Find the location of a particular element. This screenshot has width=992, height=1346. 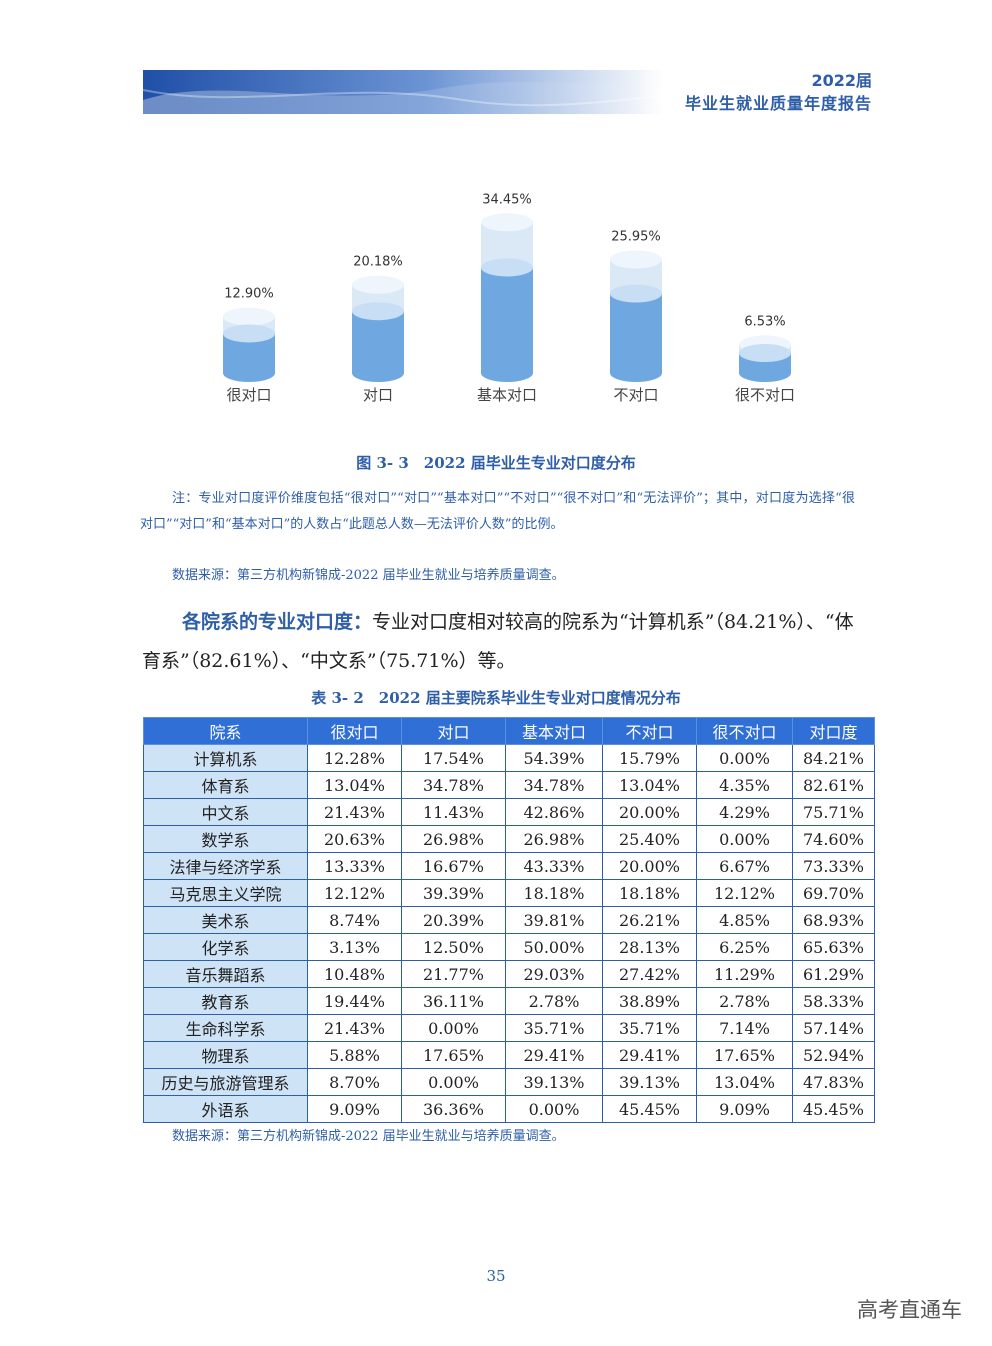

department-name: 化学系 is located at coordinates (225, 947).